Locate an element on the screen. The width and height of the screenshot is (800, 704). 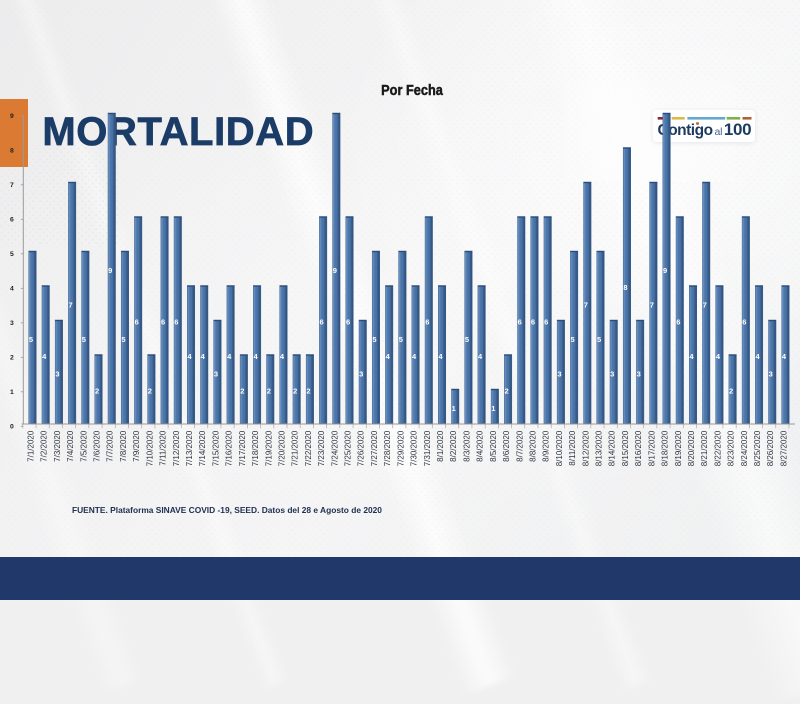
svg-text: 8/5/2020 is located at coordinates (493, 446).